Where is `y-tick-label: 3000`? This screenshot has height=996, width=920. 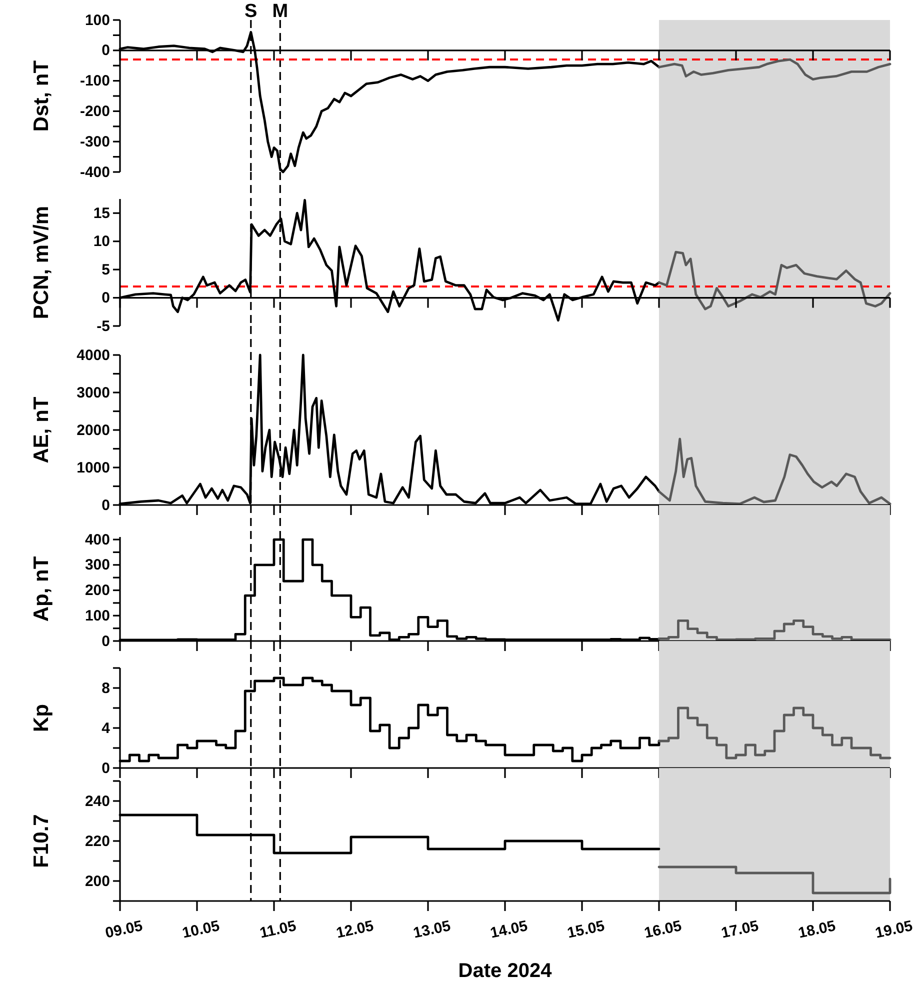
y-tick-label: 3000 is located at coordinates (93, 393).